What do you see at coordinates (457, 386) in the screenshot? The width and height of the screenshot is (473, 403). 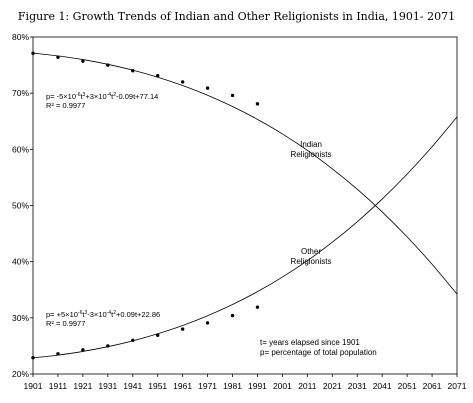 I see `x-tick-label: 2071` at bounding box center [457, 386].